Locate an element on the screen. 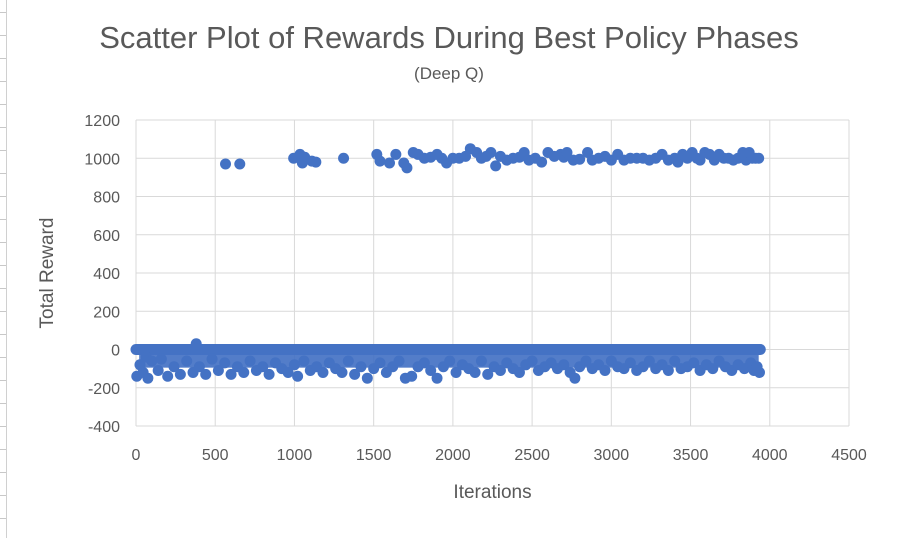  x-tick-label: 1500 is located at coordinates (374, 455).